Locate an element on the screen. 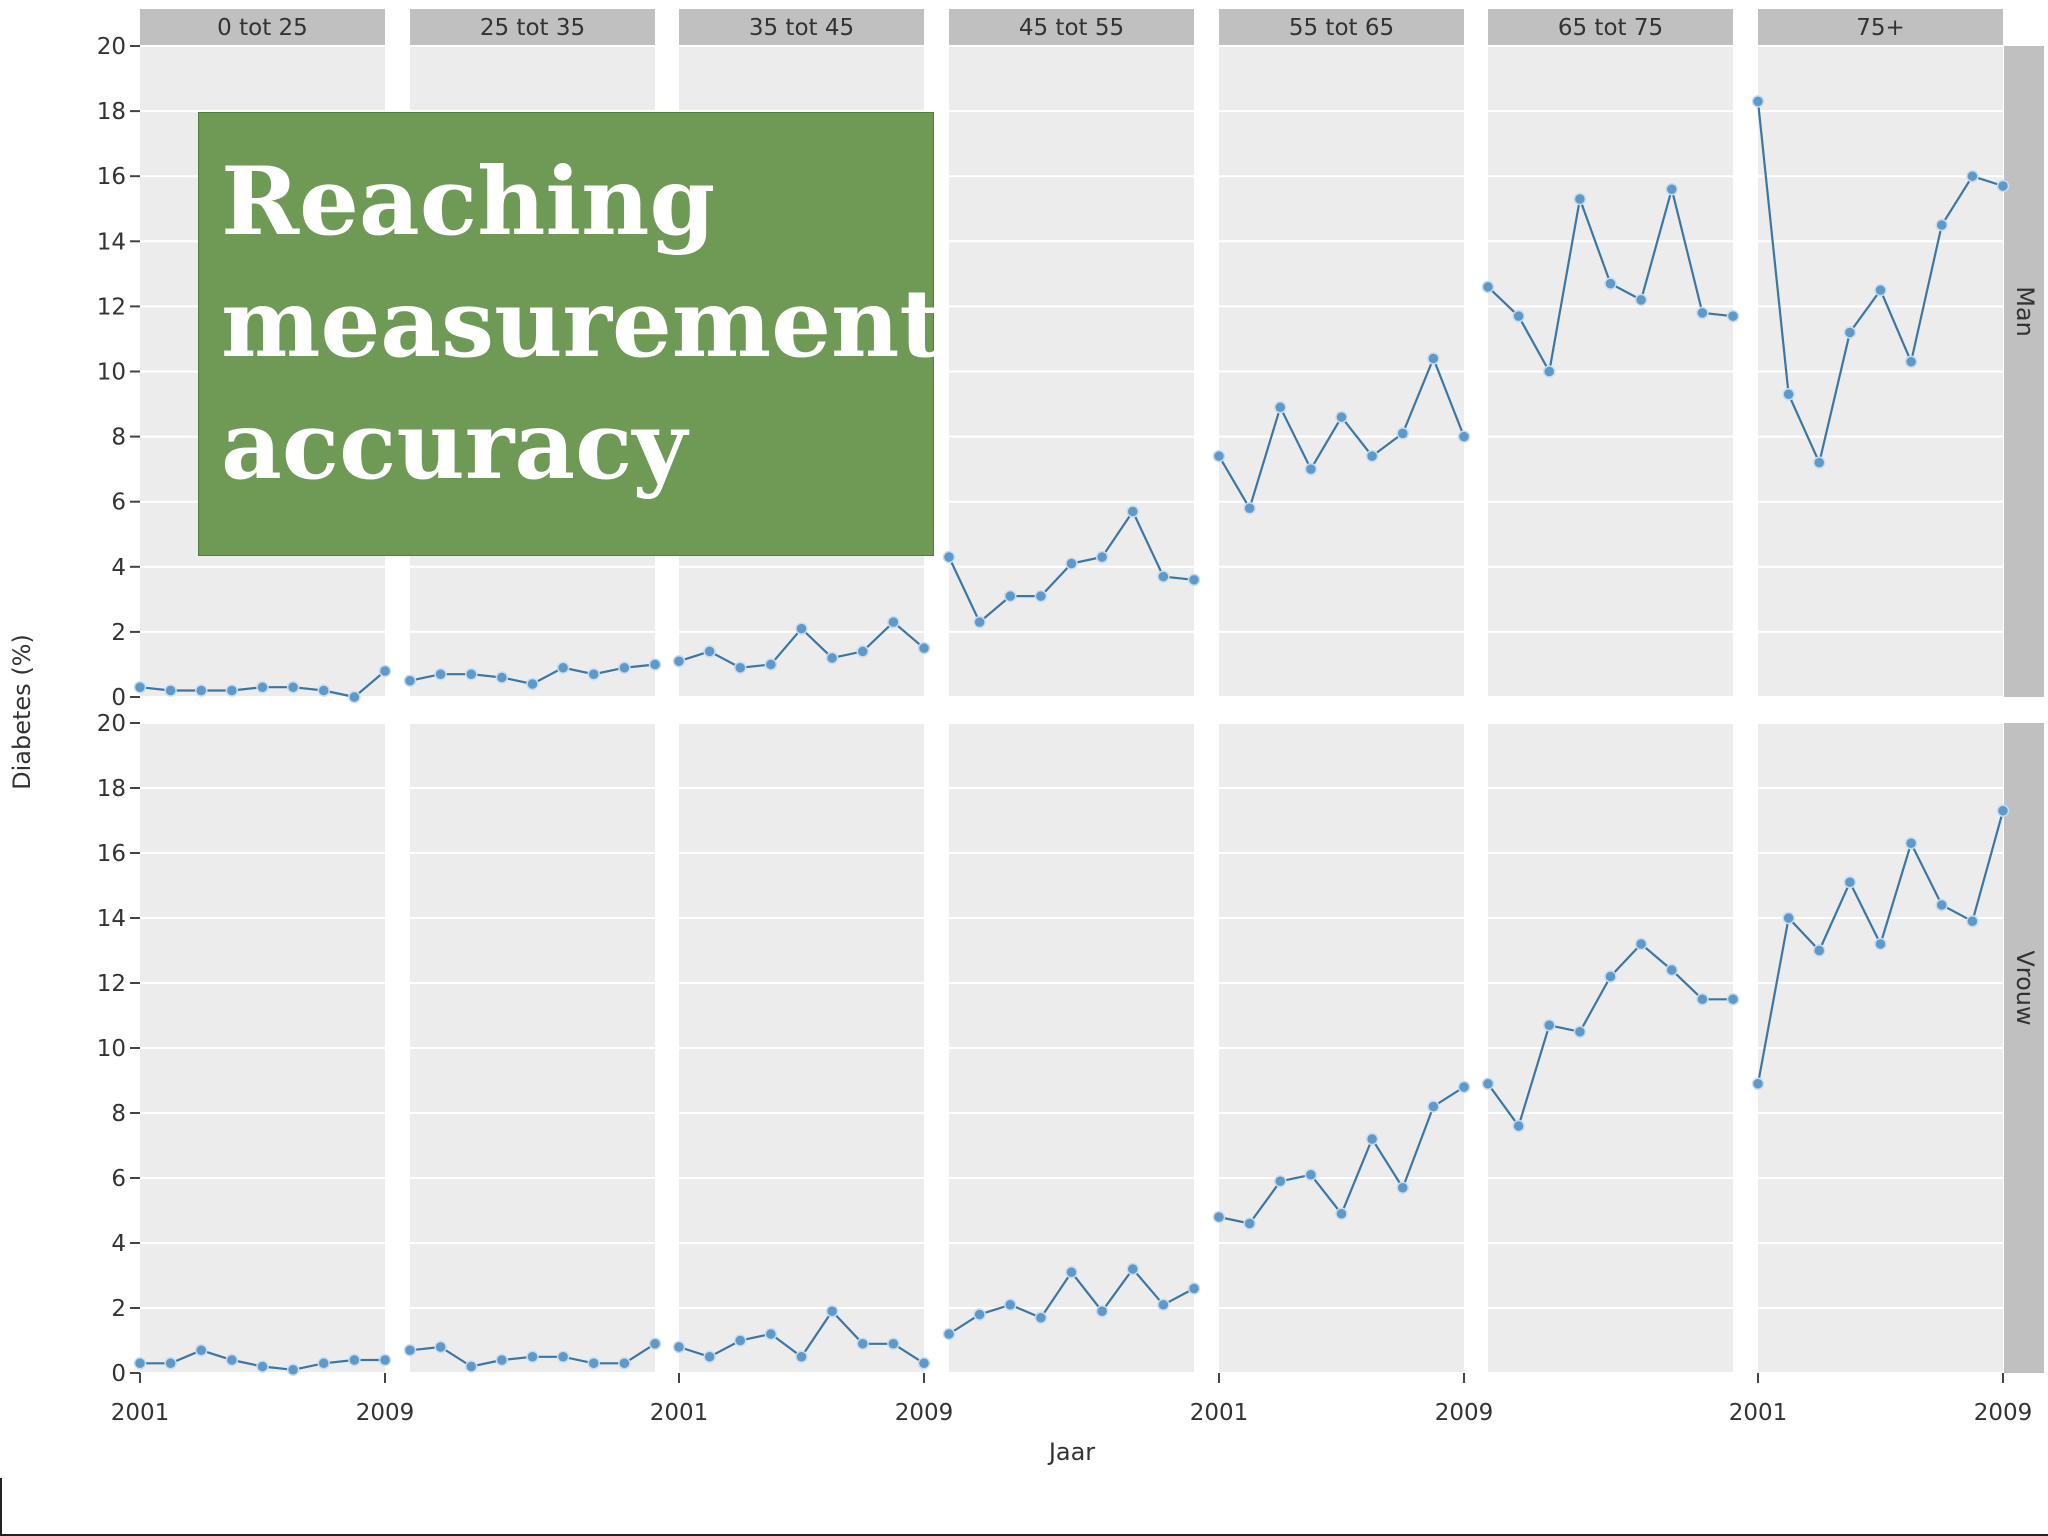 This screenshot has height=1536, width=2048. facet-strip-top: 65 tot 75 is located at coordinates (1610, 27).